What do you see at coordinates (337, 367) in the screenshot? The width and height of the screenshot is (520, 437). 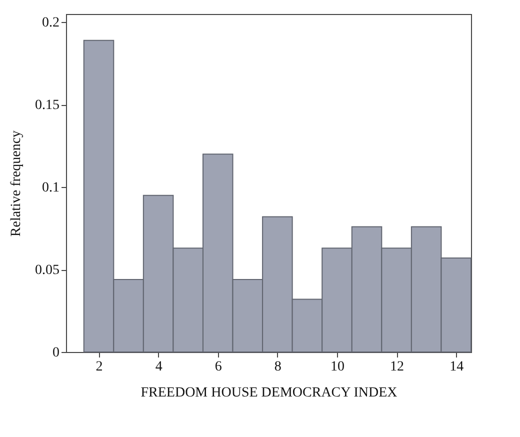 I see `x-tick-label: 10` at bounding box center [337, 367].